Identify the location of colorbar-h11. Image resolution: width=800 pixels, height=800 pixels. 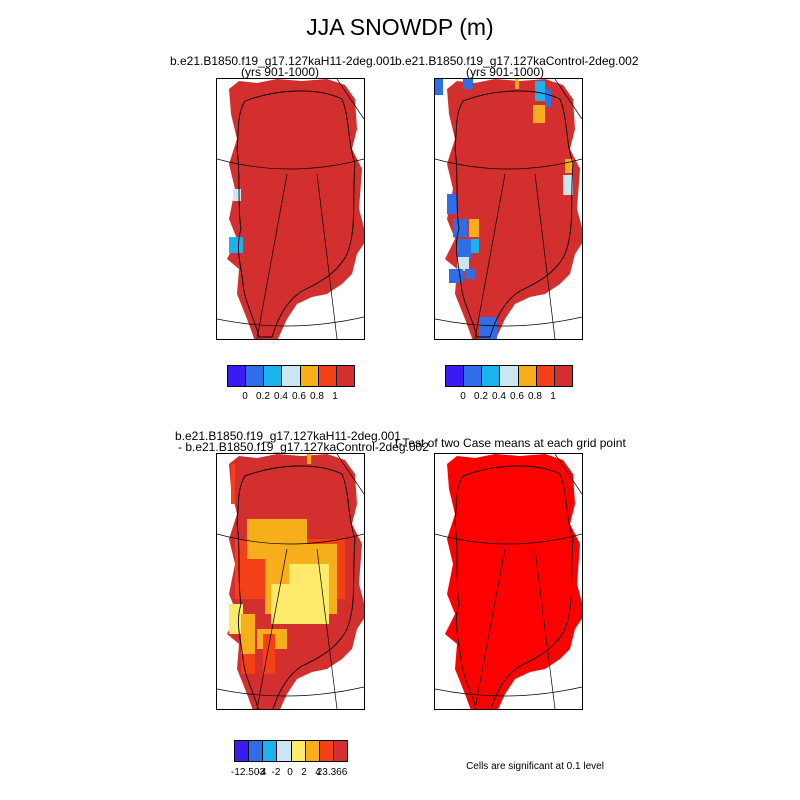
(291, 376).